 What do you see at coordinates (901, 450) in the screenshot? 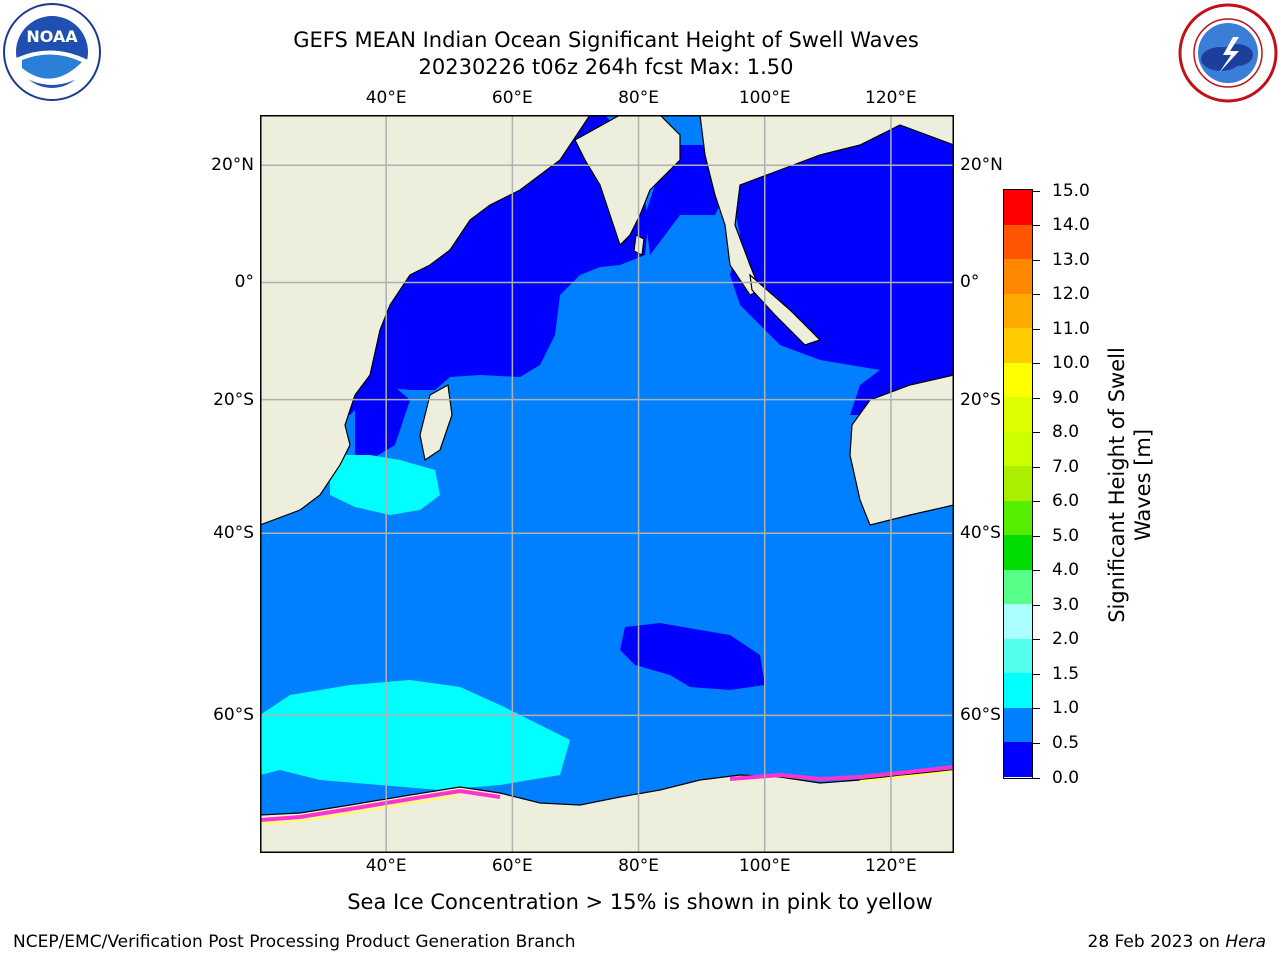
I see `land-australia` at bounding box center [901, 450].